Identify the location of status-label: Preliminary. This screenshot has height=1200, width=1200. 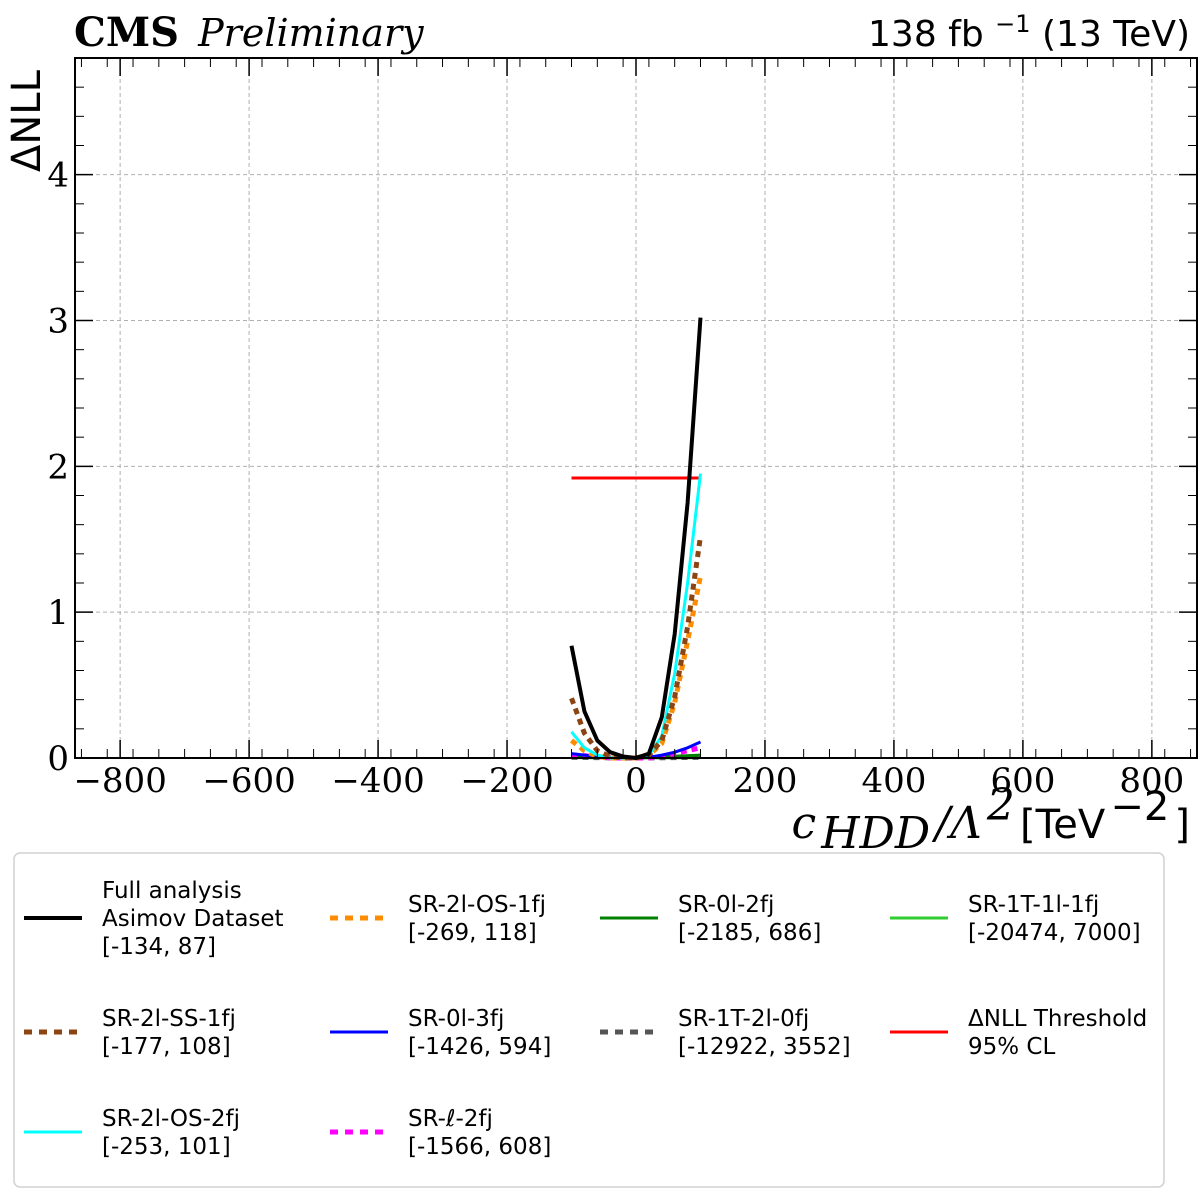
(310, 33).